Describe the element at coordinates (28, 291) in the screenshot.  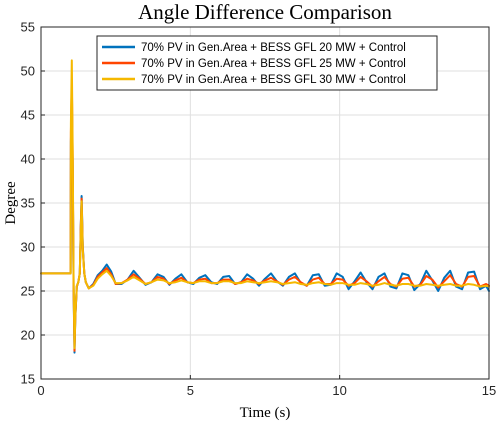
I see `y-tick-label: 25` at that location.